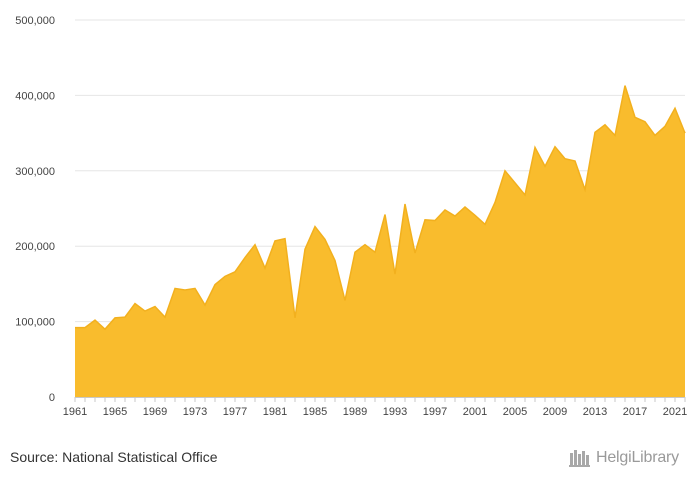 The width and height of the screenshot is (700, 483). What do you see at coordinates (355, 412) in the screenshot?
I see `x-tick-label: 1989` at bounding box center [355, 412].